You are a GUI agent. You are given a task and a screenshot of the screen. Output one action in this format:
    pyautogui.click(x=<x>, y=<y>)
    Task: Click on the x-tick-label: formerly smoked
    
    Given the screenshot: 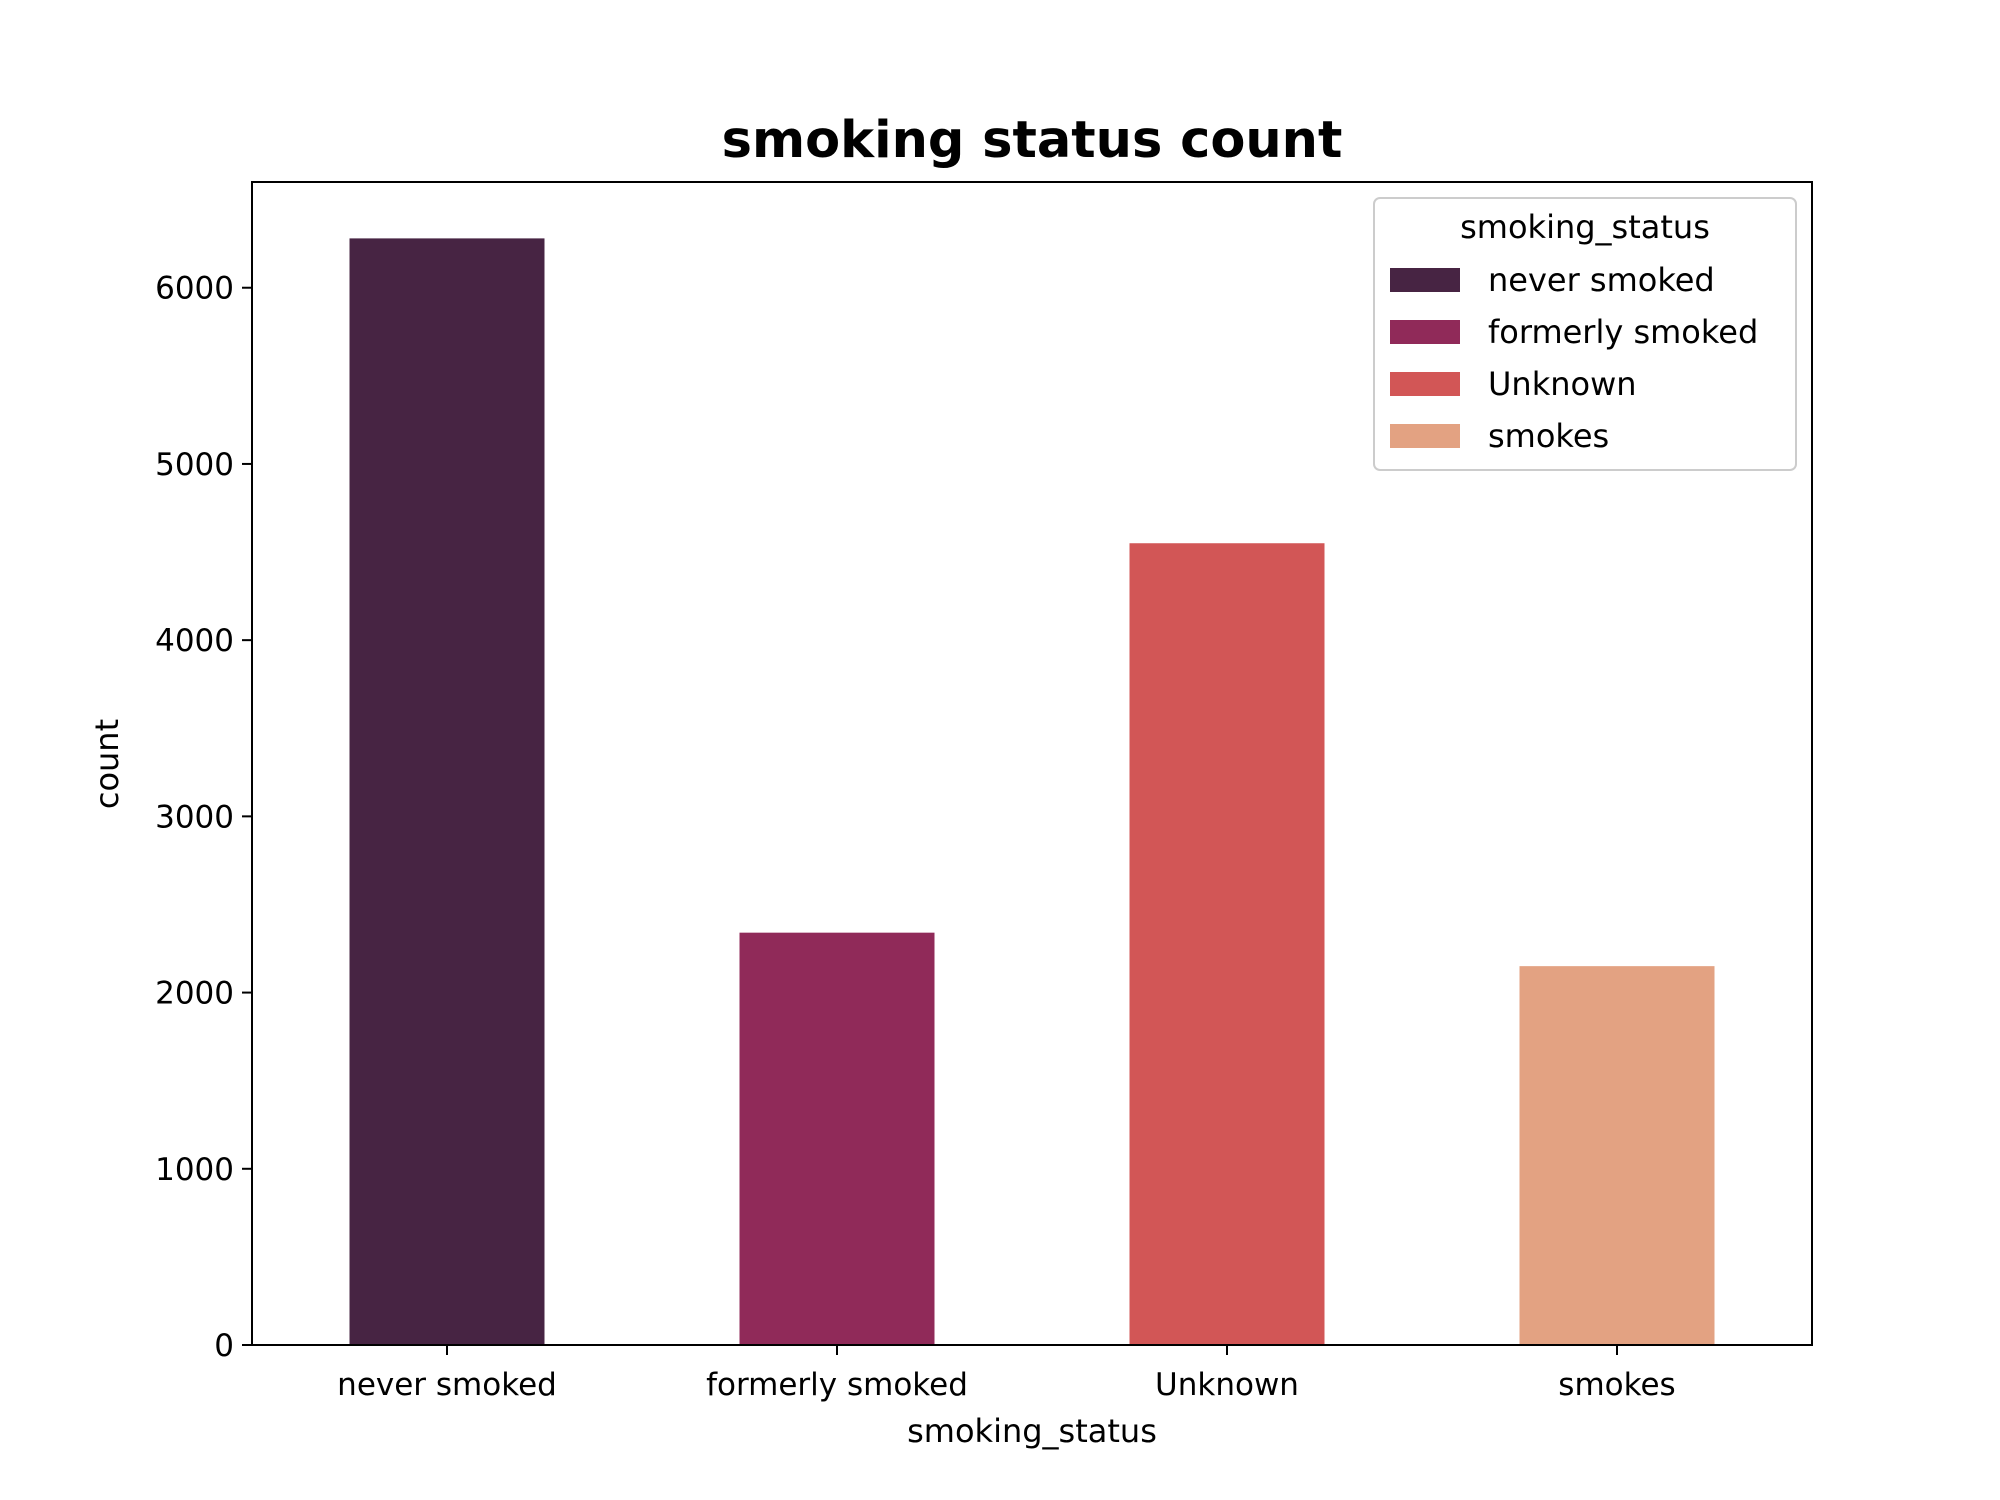 What is the action you would take?
    pyautogui.click(x=837, y=1385)
    